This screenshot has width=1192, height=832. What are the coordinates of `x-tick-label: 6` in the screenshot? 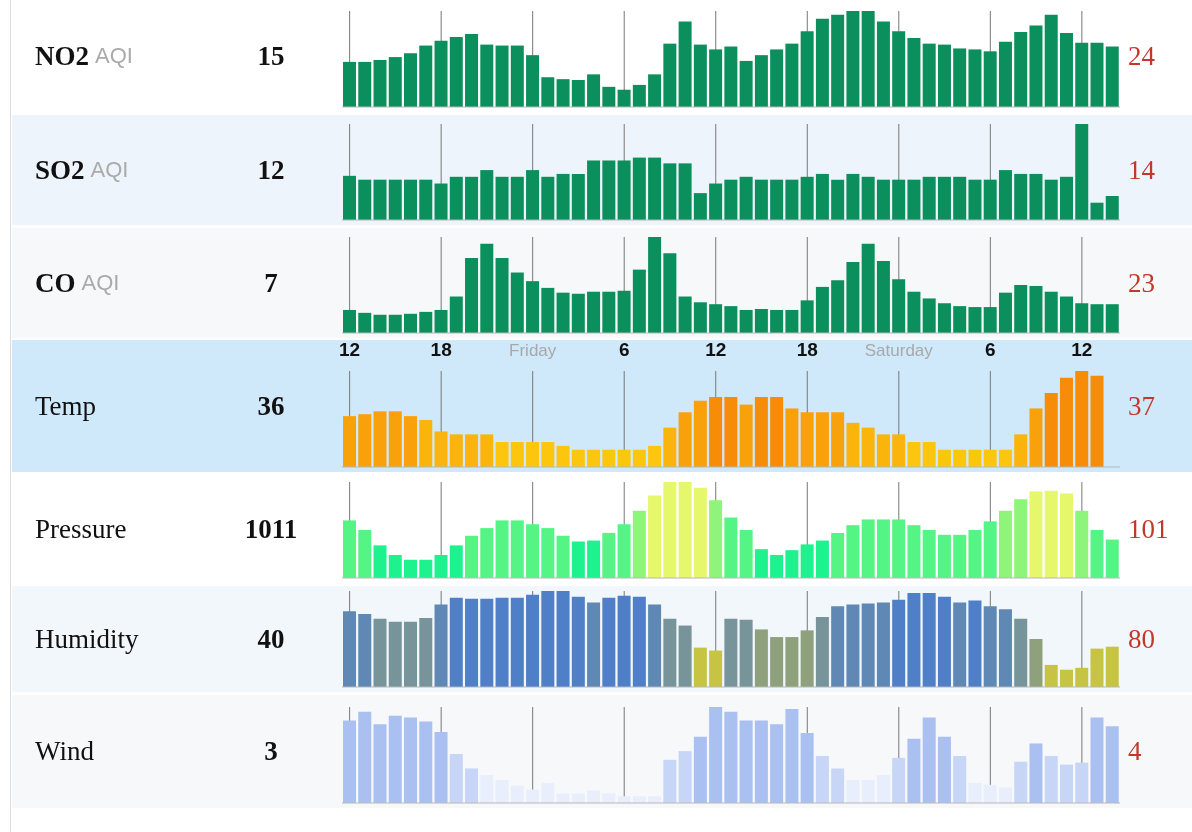 It's located at (624, 349).